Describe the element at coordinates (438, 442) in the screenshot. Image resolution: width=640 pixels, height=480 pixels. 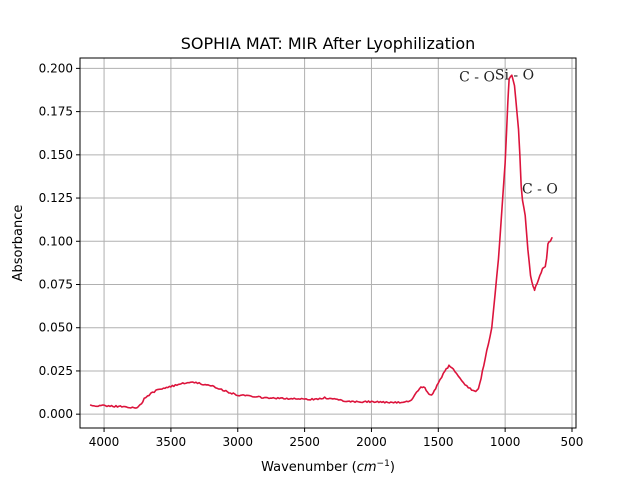
I see `x-tick-label: 1500` at that location.